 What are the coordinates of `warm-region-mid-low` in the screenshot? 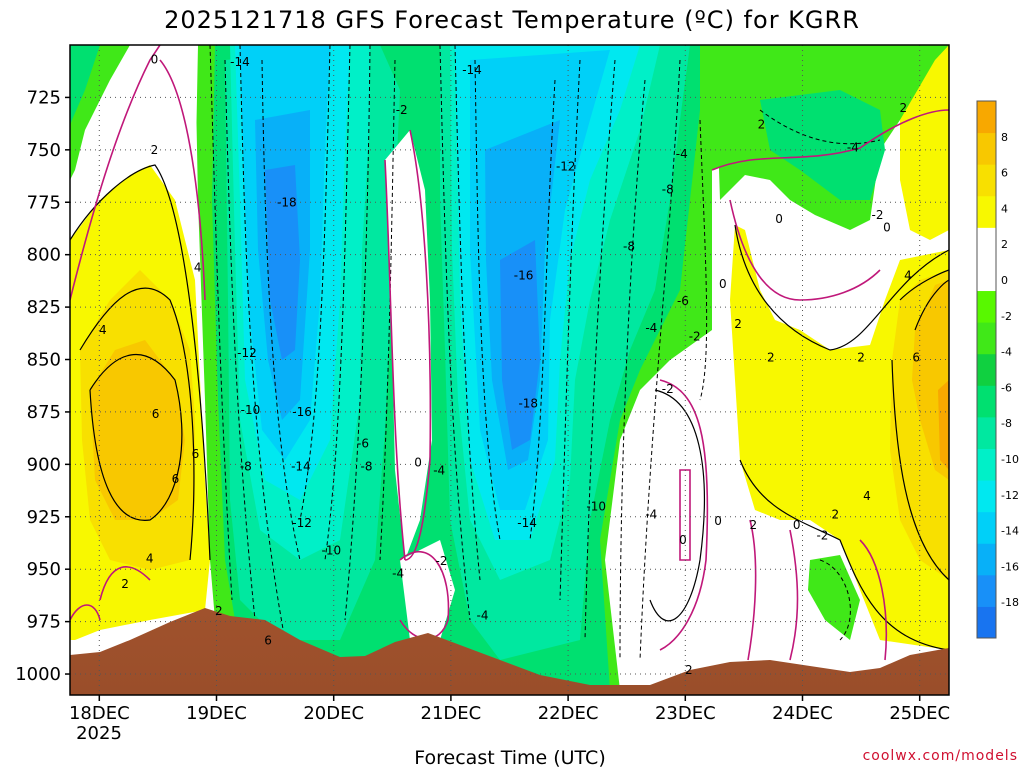 It's located at (427, 590).